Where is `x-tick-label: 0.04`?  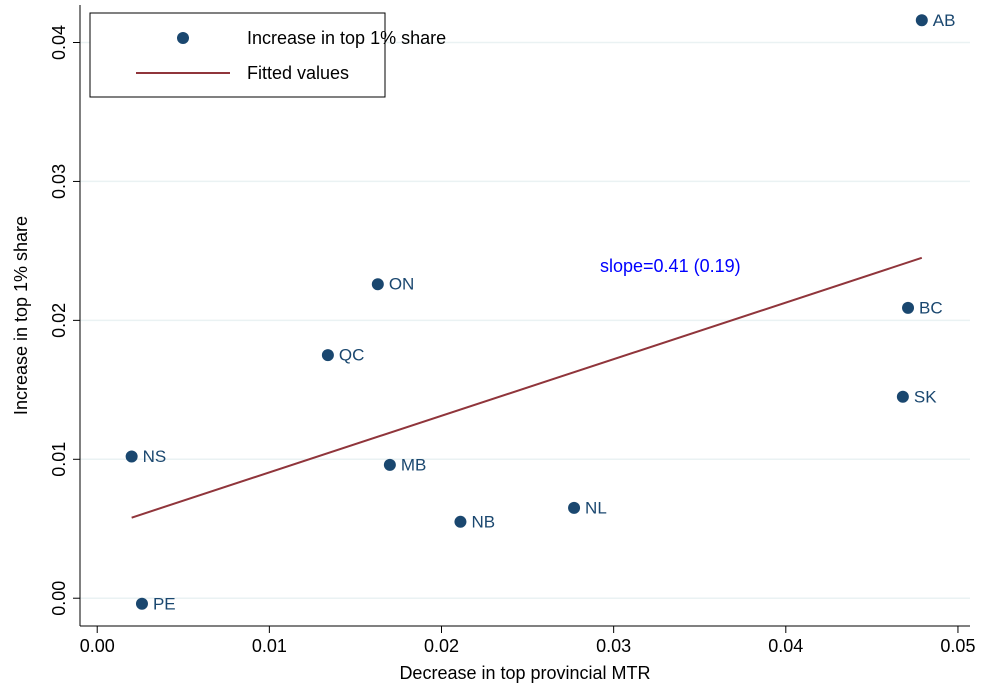 x-tick-label: 0.04 is located at coordinates (785, 646).